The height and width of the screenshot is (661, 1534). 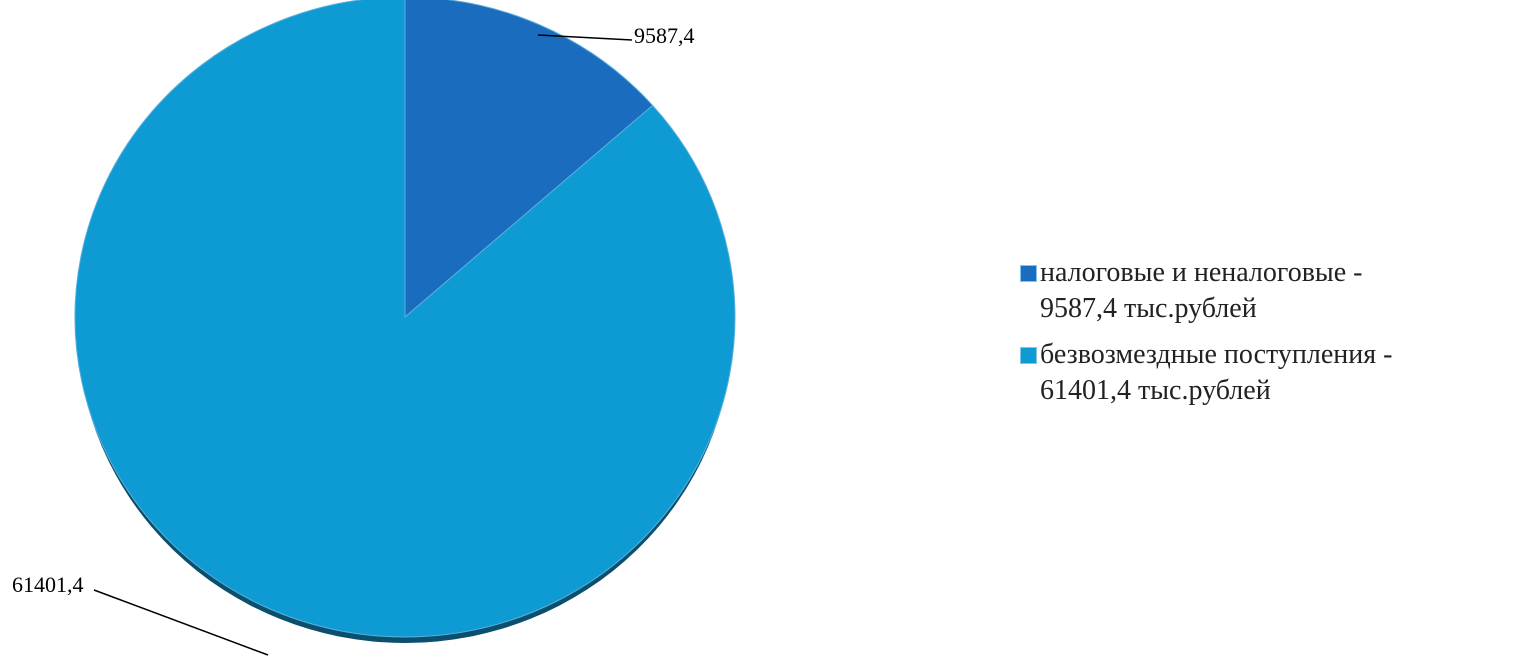 What do you see at coordinates (48, 584) in the screenshot?
I see `data-label: 61401,4` at bounding box center [48, 584].